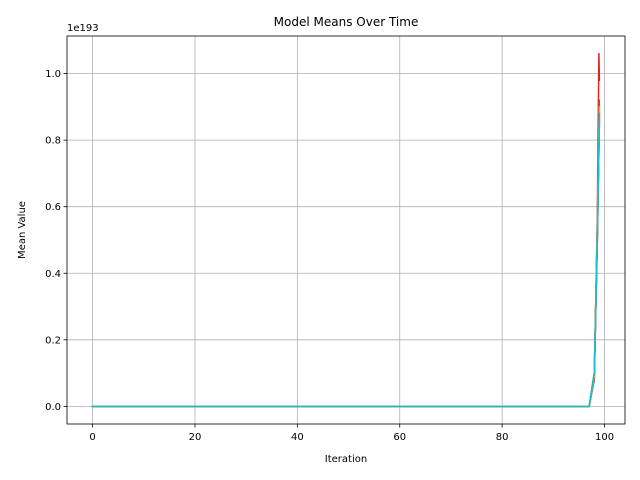 The image size is (640, 480). I want to click on x-axis-label: Iteration, so click(346, 459).